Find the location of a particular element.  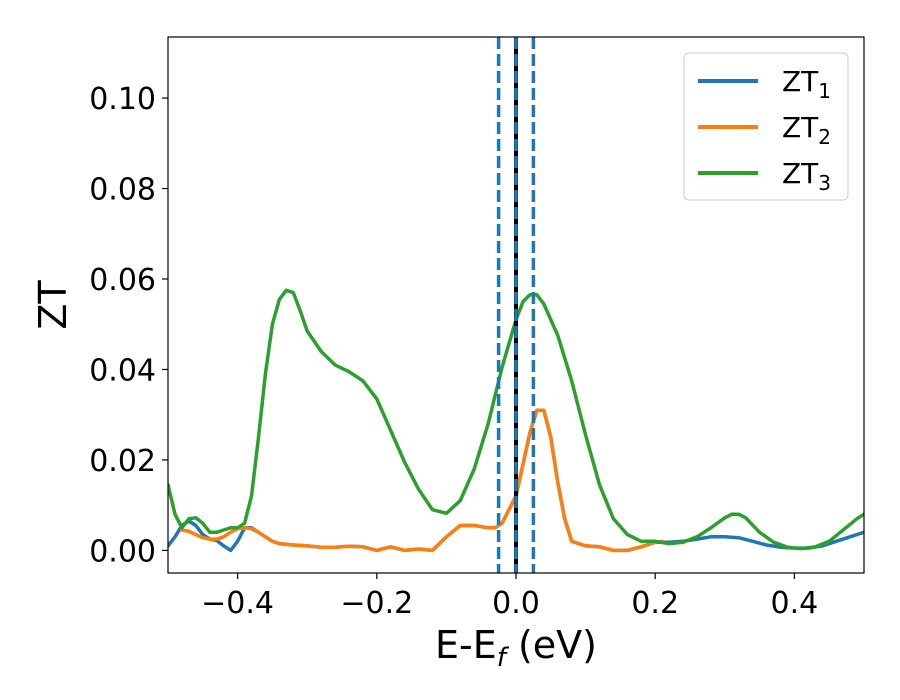

legend-items: ZT1 ZT2 ZT3 is located at coordinates (764, 130).